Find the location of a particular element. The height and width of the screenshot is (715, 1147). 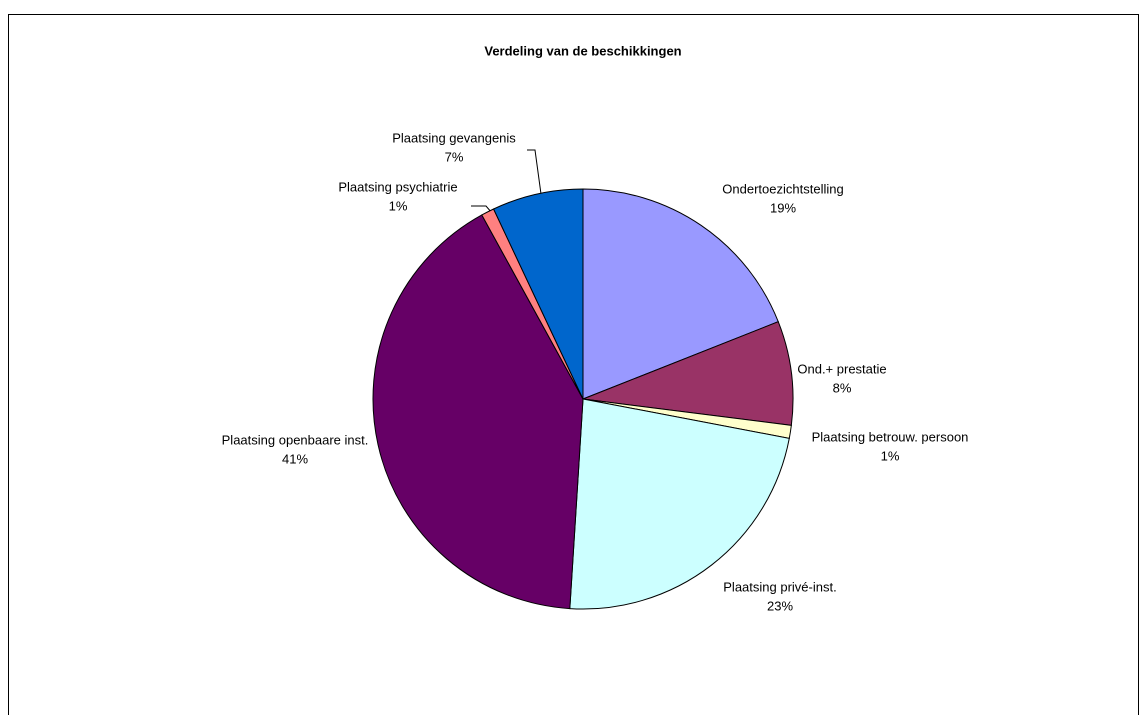

leader-line is located at coordinates (534, 172).